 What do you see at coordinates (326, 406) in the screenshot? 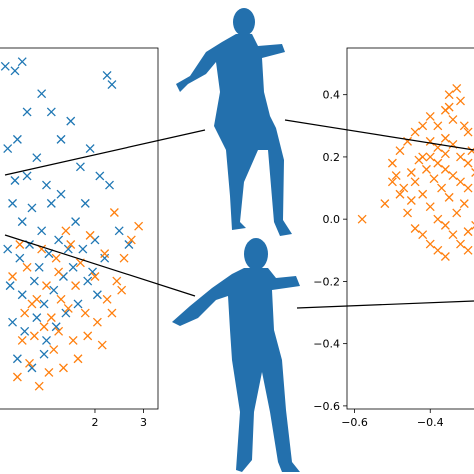
I see `y-tick-label: −0.6` at bounding box center [326, 406].